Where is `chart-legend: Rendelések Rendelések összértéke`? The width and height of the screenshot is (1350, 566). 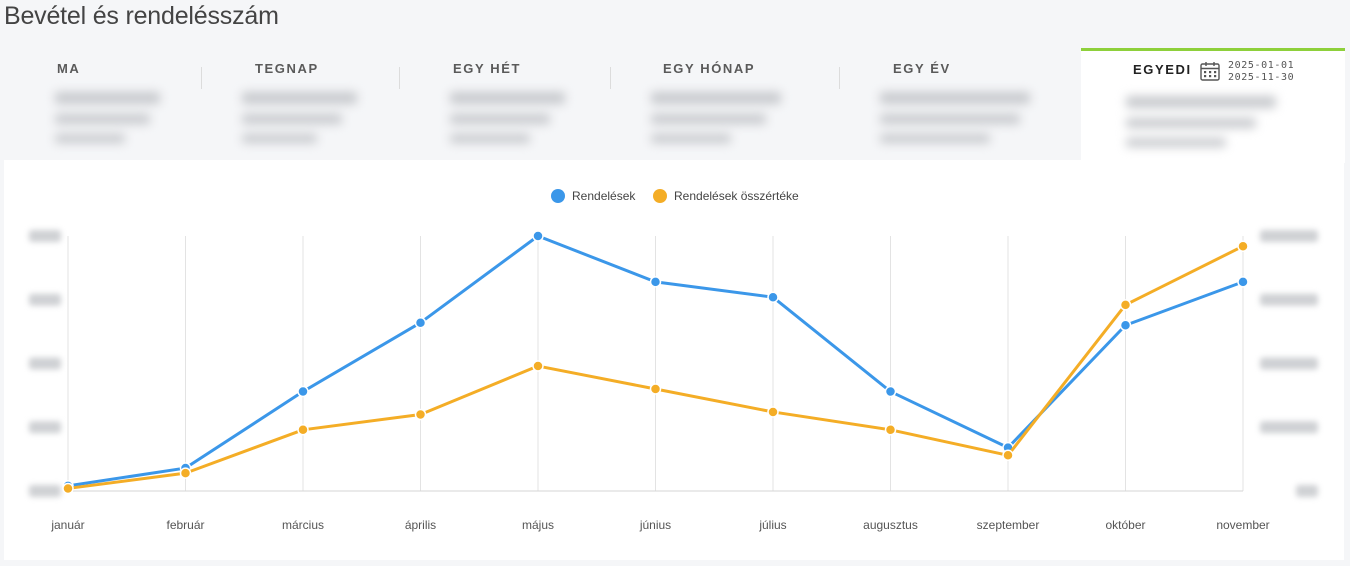 chart-legend: Rendelések Rendelések összértéke is located at coordinates (675, 196).